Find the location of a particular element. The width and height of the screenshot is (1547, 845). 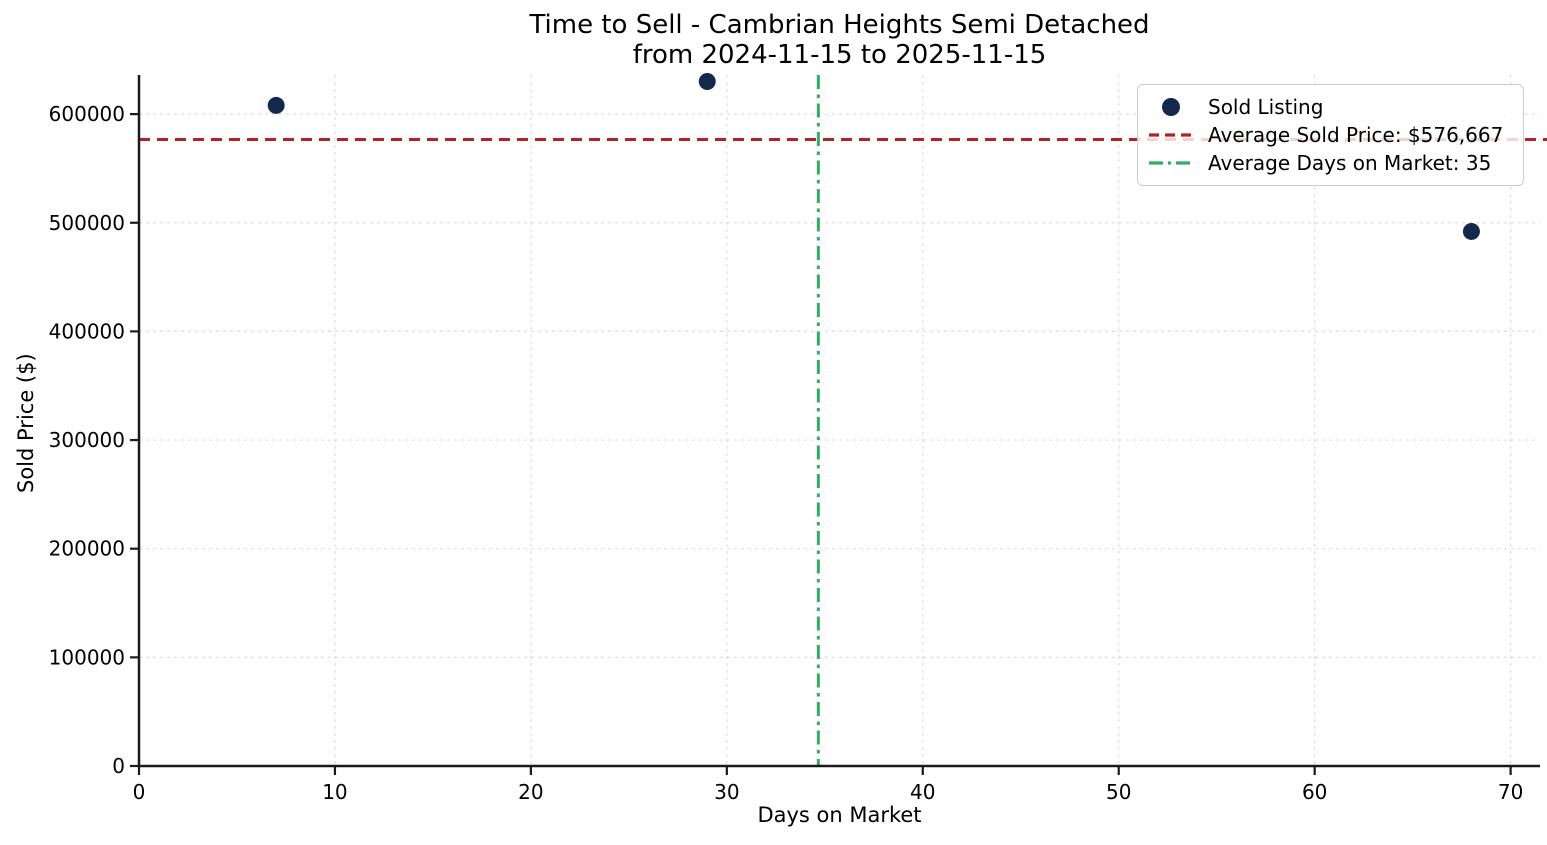

y-tick-label: 400000 is located at coordinates (87, 331).